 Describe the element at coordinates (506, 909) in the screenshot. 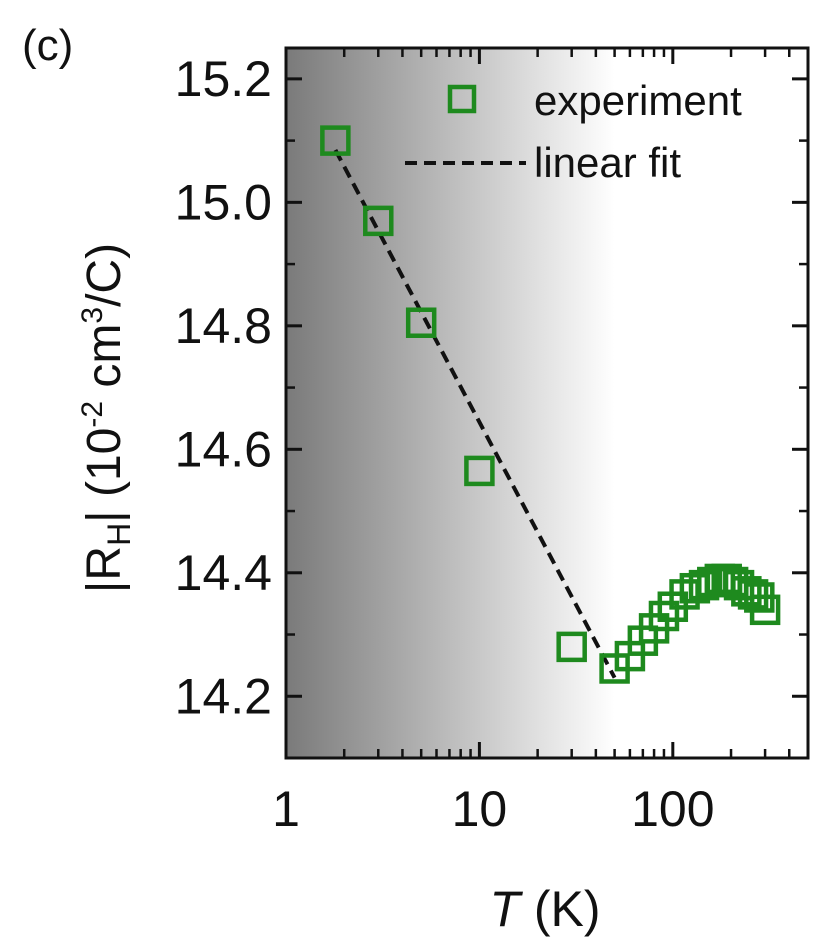

I see `x-axis-label-symbol: T` at that location.